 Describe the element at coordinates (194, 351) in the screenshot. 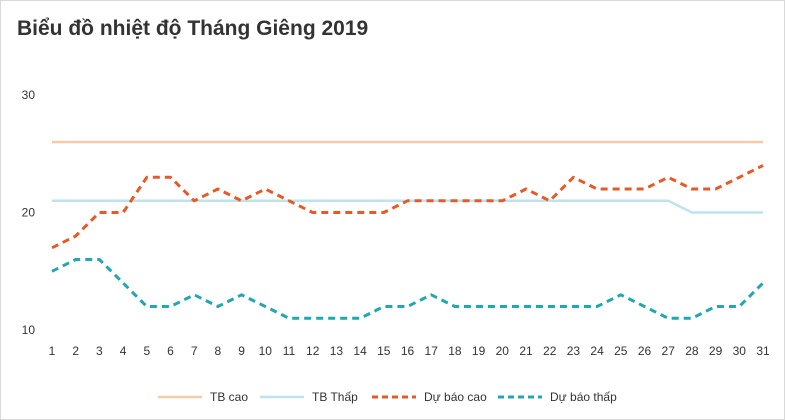

I see `x-tick-label: 7` at that location.